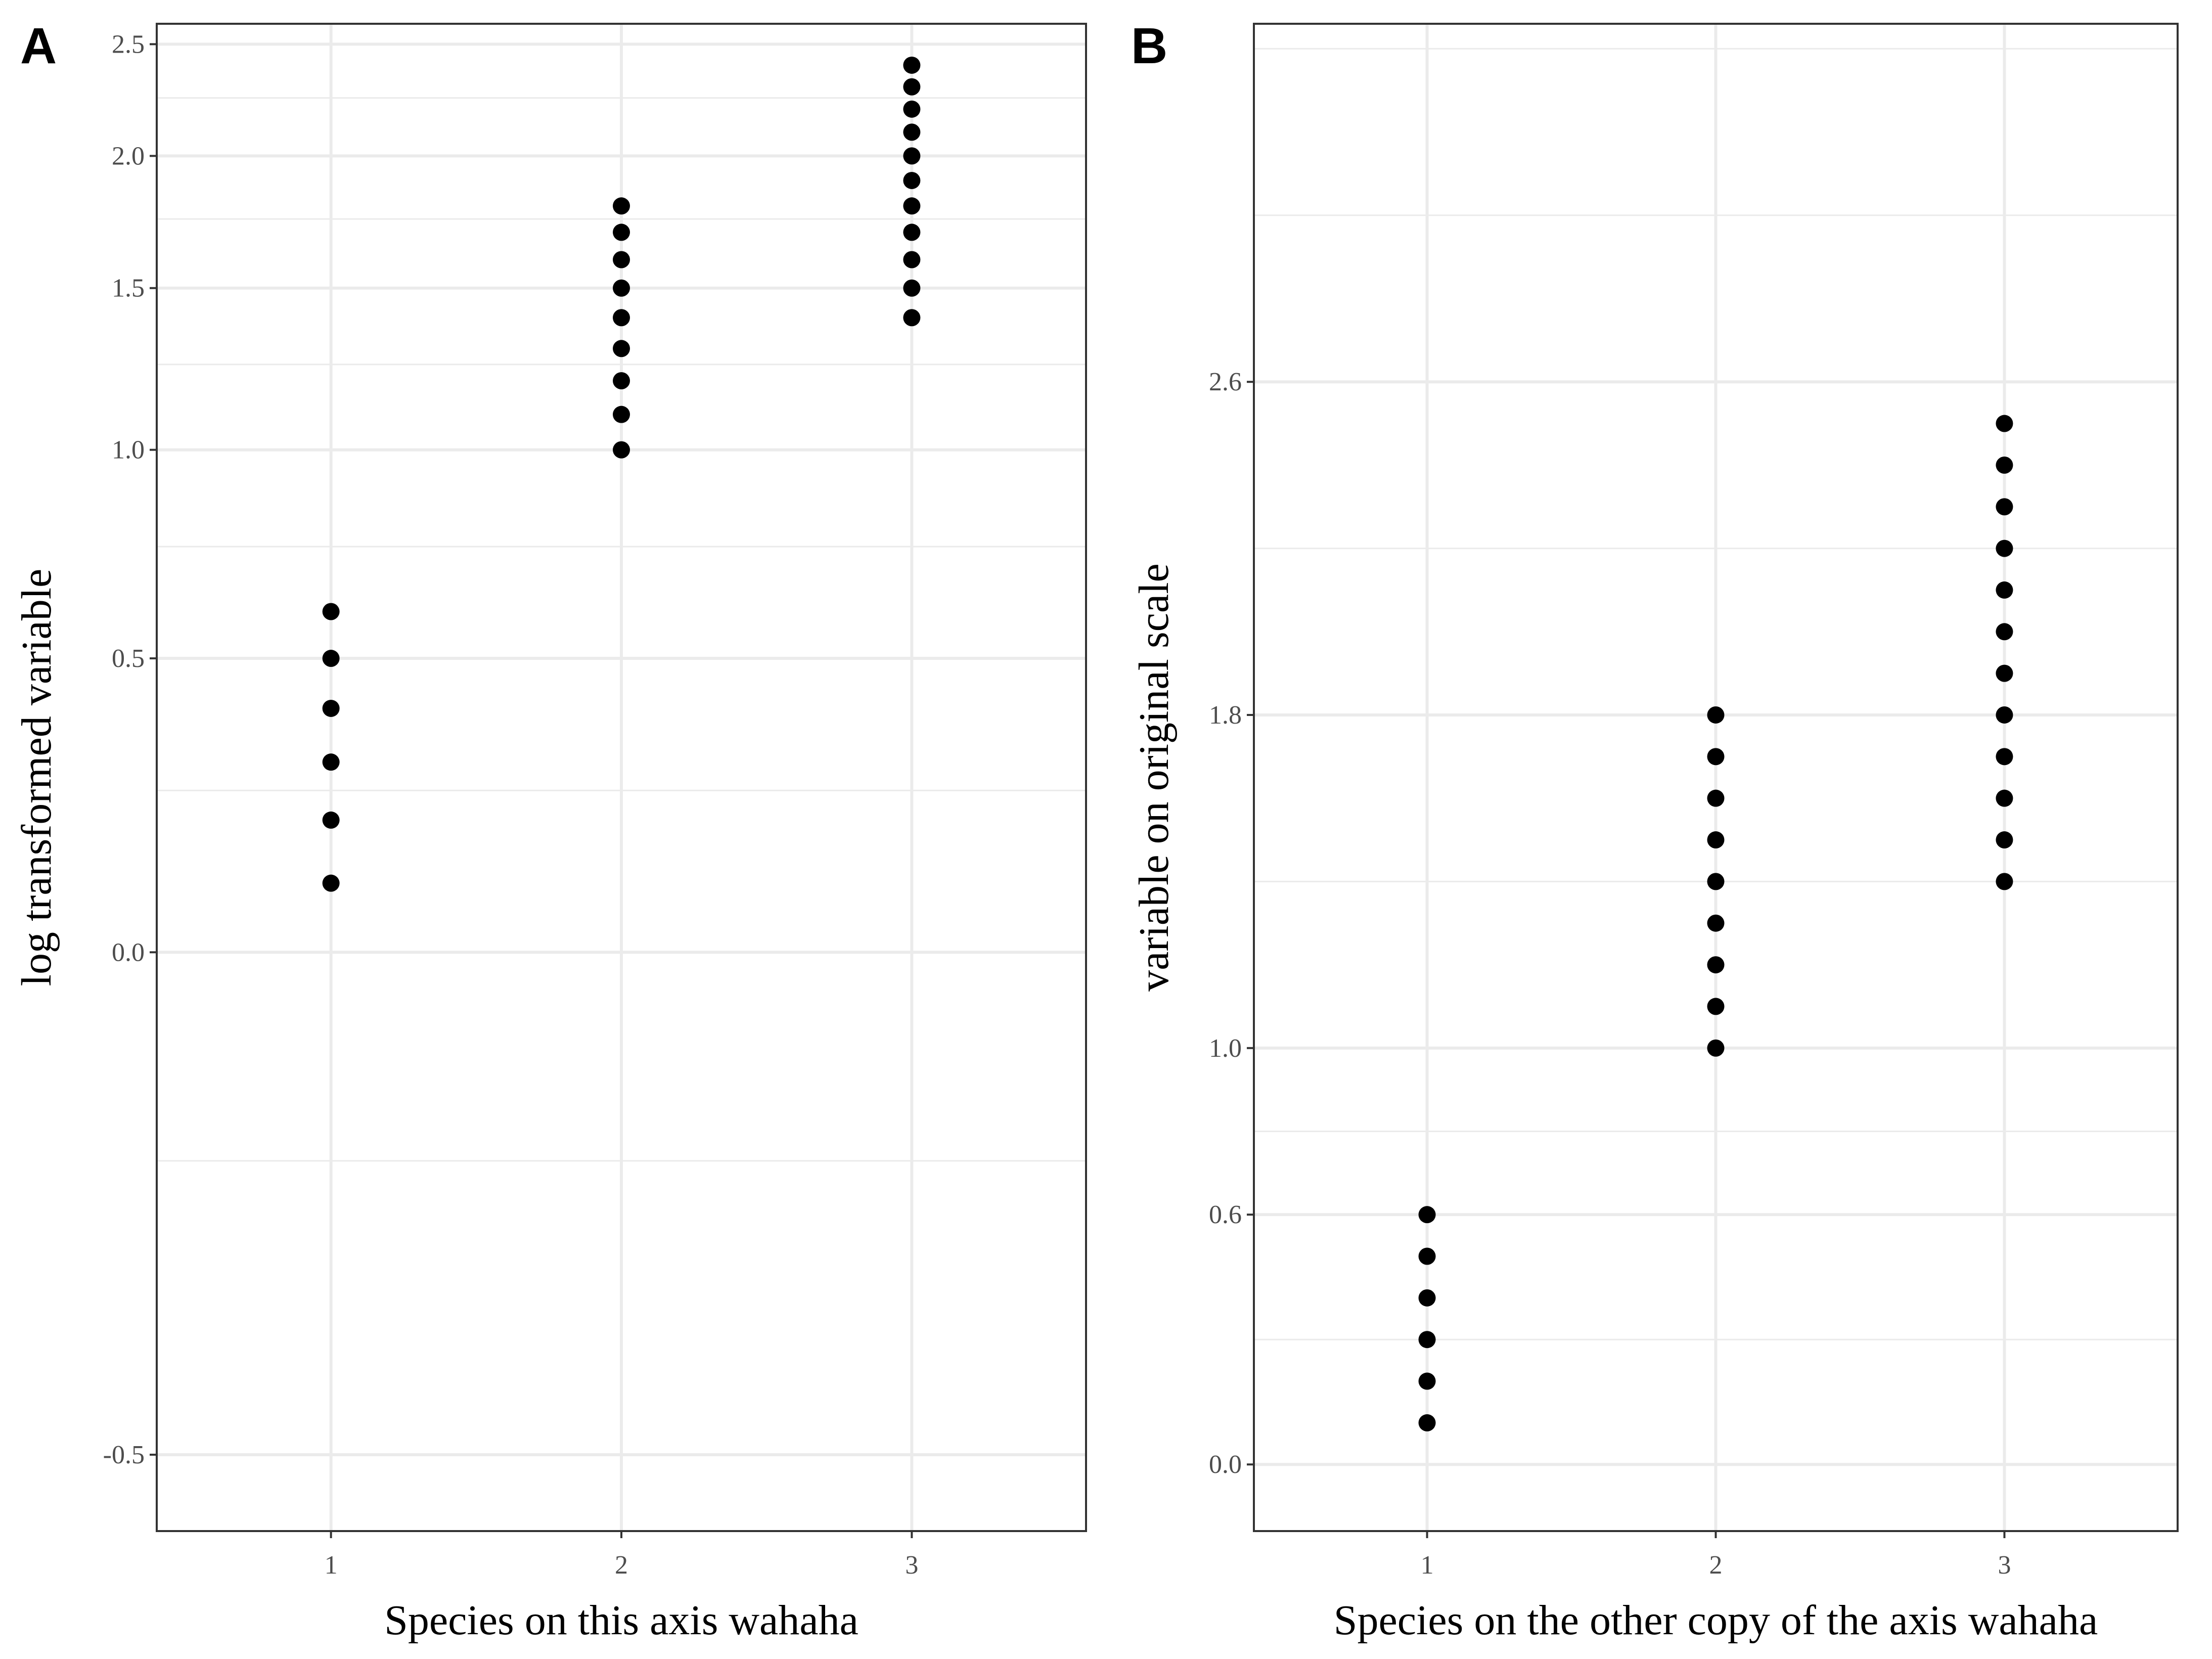 The width and height of the screenshot is (2212, 1659). Describe the element at coordinates (1154, 777) in the screenshot. I see `y-axis-title: variable on original scale` at that location.